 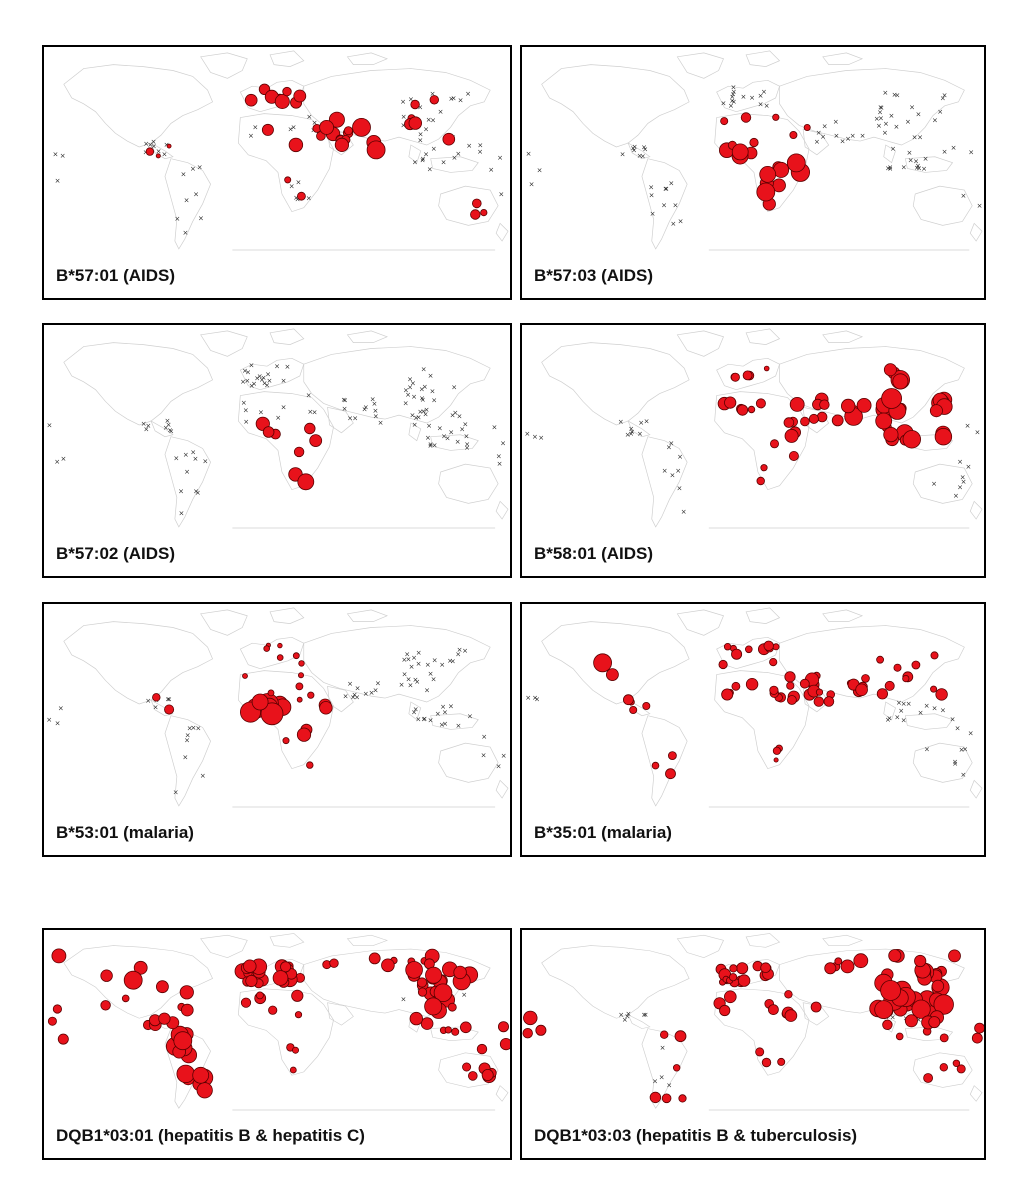 What do you see at coordinates (603, 832) in the screenshot?
I see `panel-label: B*35:01 (malaria)` at bounding box center [603, 832].